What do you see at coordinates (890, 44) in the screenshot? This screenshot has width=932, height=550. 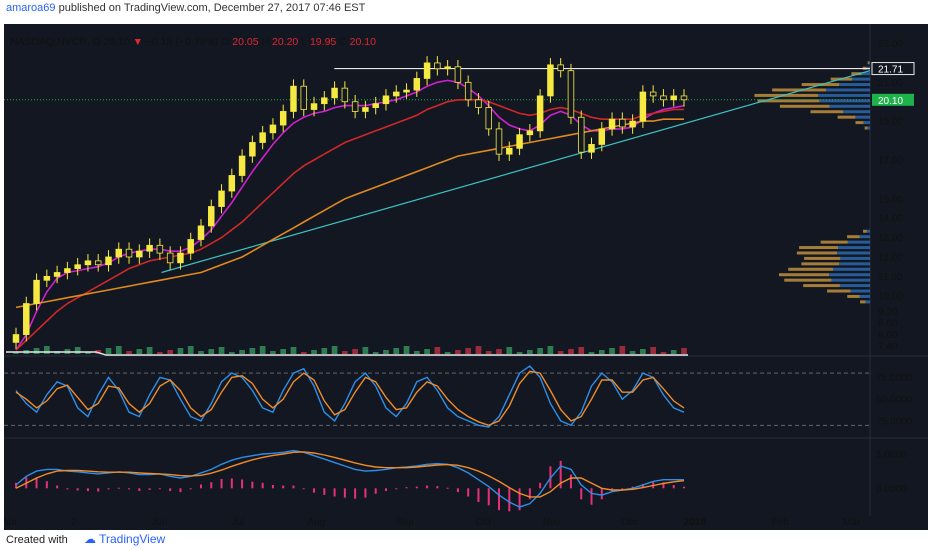 I see `price-axis-tick: 23.00` at bounding box center [890, 44].